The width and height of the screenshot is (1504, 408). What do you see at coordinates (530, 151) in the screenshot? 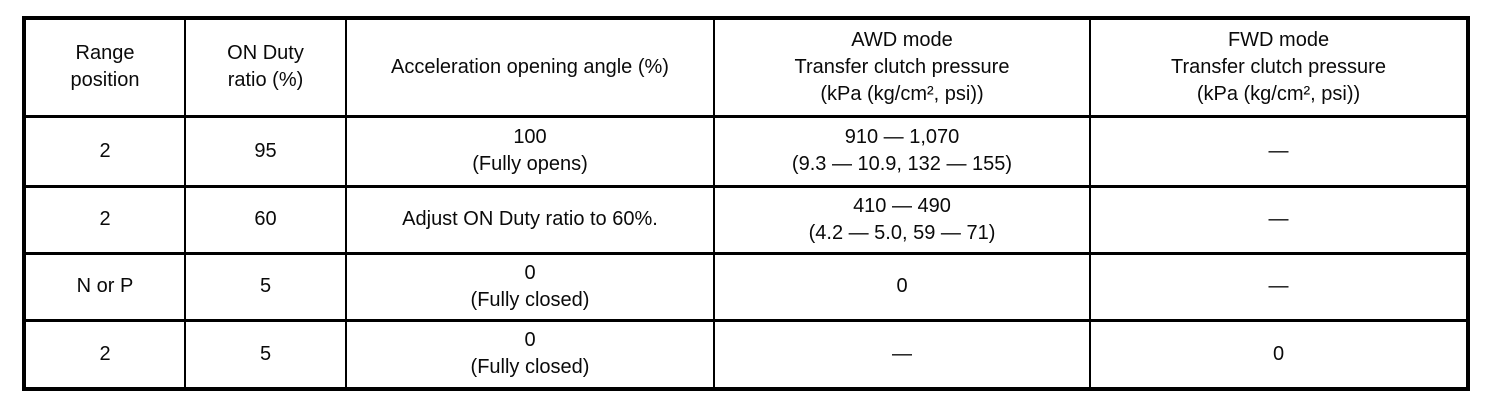
I see `cell-acceleration-opening-angle: 100 (Fully opens)` at bounding box center [530, 151].